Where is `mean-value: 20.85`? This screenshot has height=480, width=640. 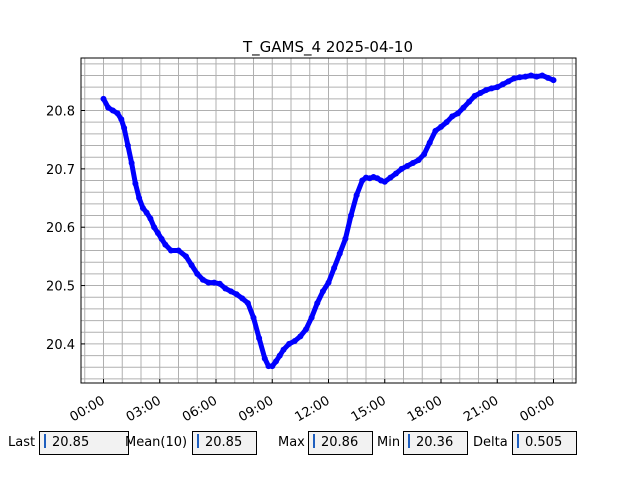 mean-value: 20.85 is located at coordinates (224, 442).